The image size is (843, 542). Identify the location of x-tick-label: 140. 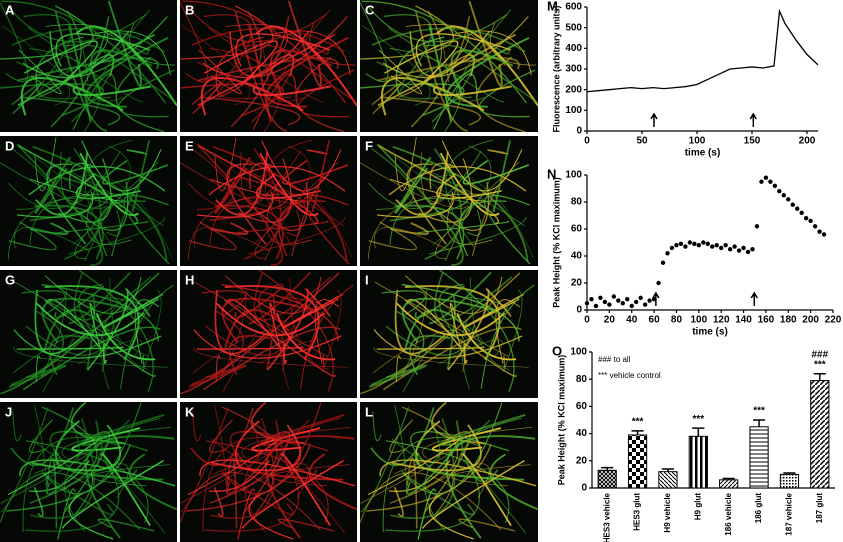
(743, 320).